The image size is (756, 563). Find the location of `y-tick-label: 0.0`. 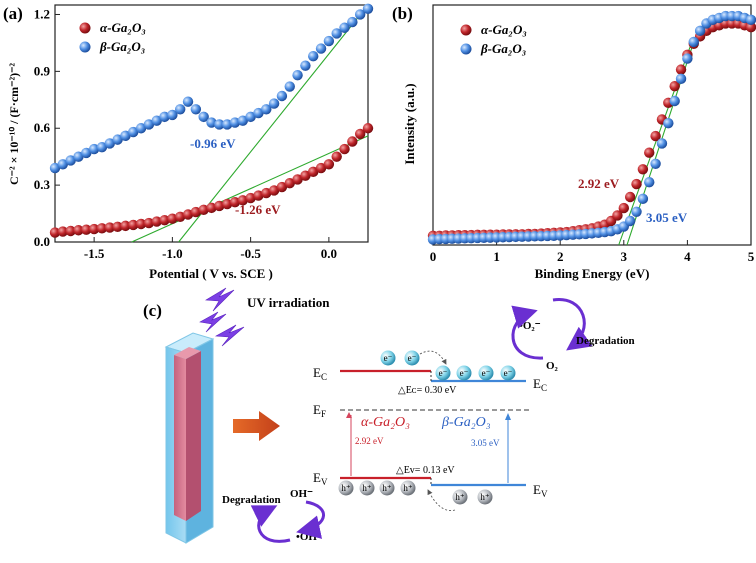

y-tick-label: 0.0 is located at coordinates (42, 241).